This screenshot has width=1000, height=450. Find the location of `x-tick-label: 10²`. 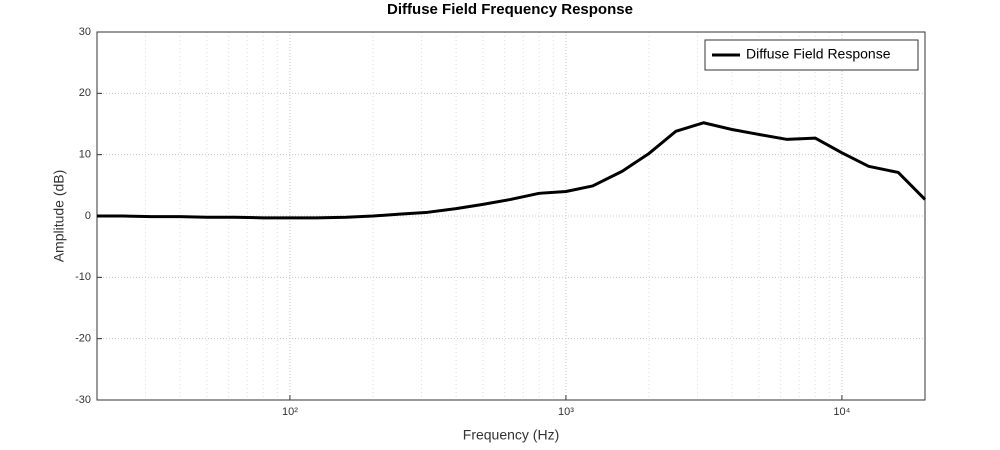

x-tick-label: 10² is located at coordinates (290, 412).